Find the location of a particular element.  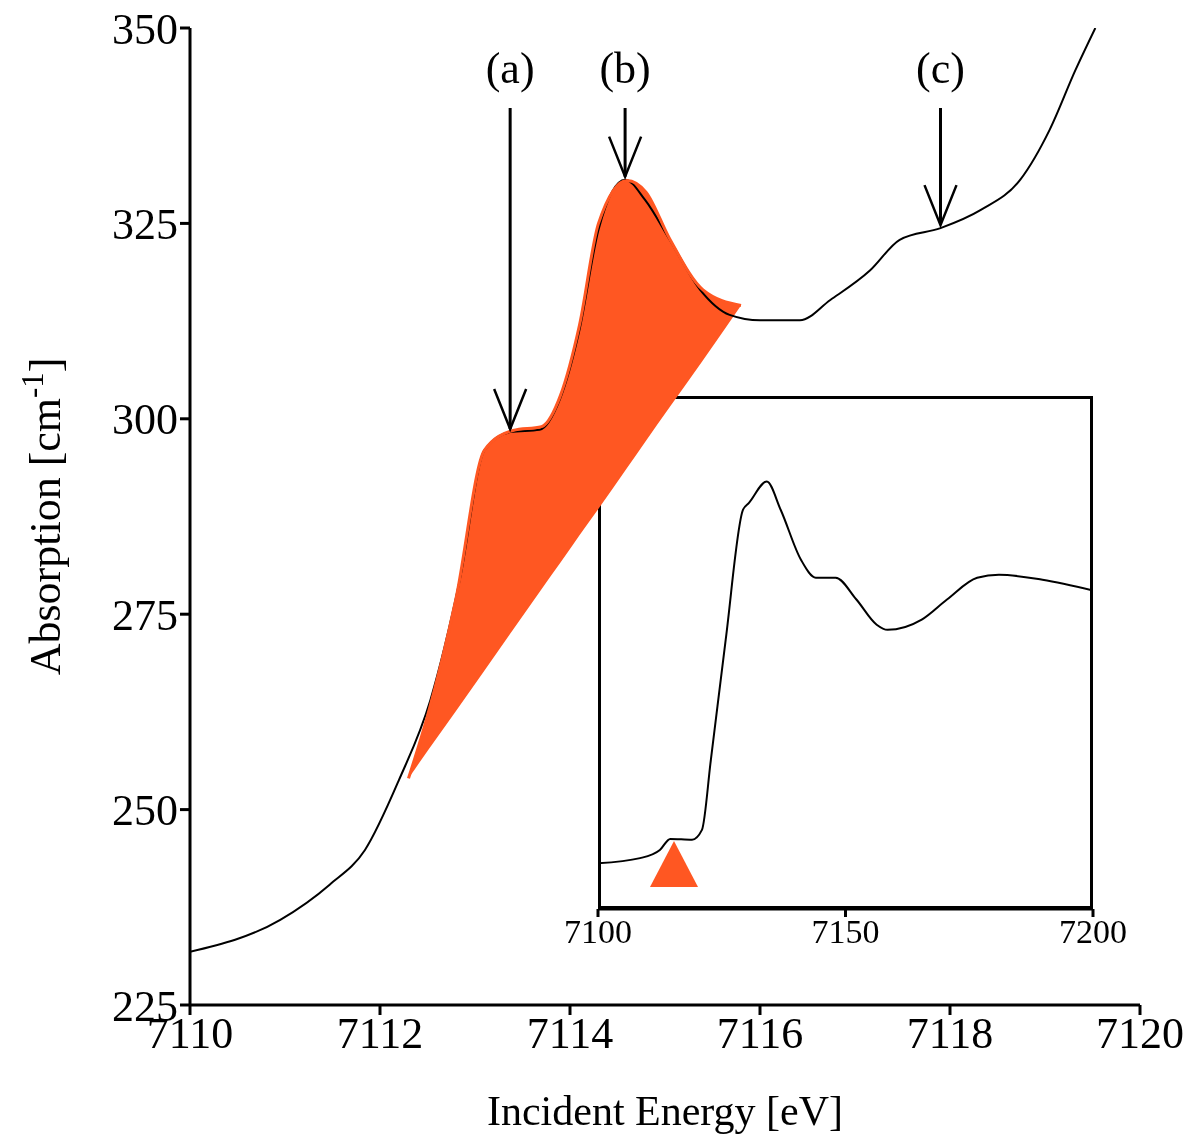

annotation: (b) is located at coordinates (625, 68).